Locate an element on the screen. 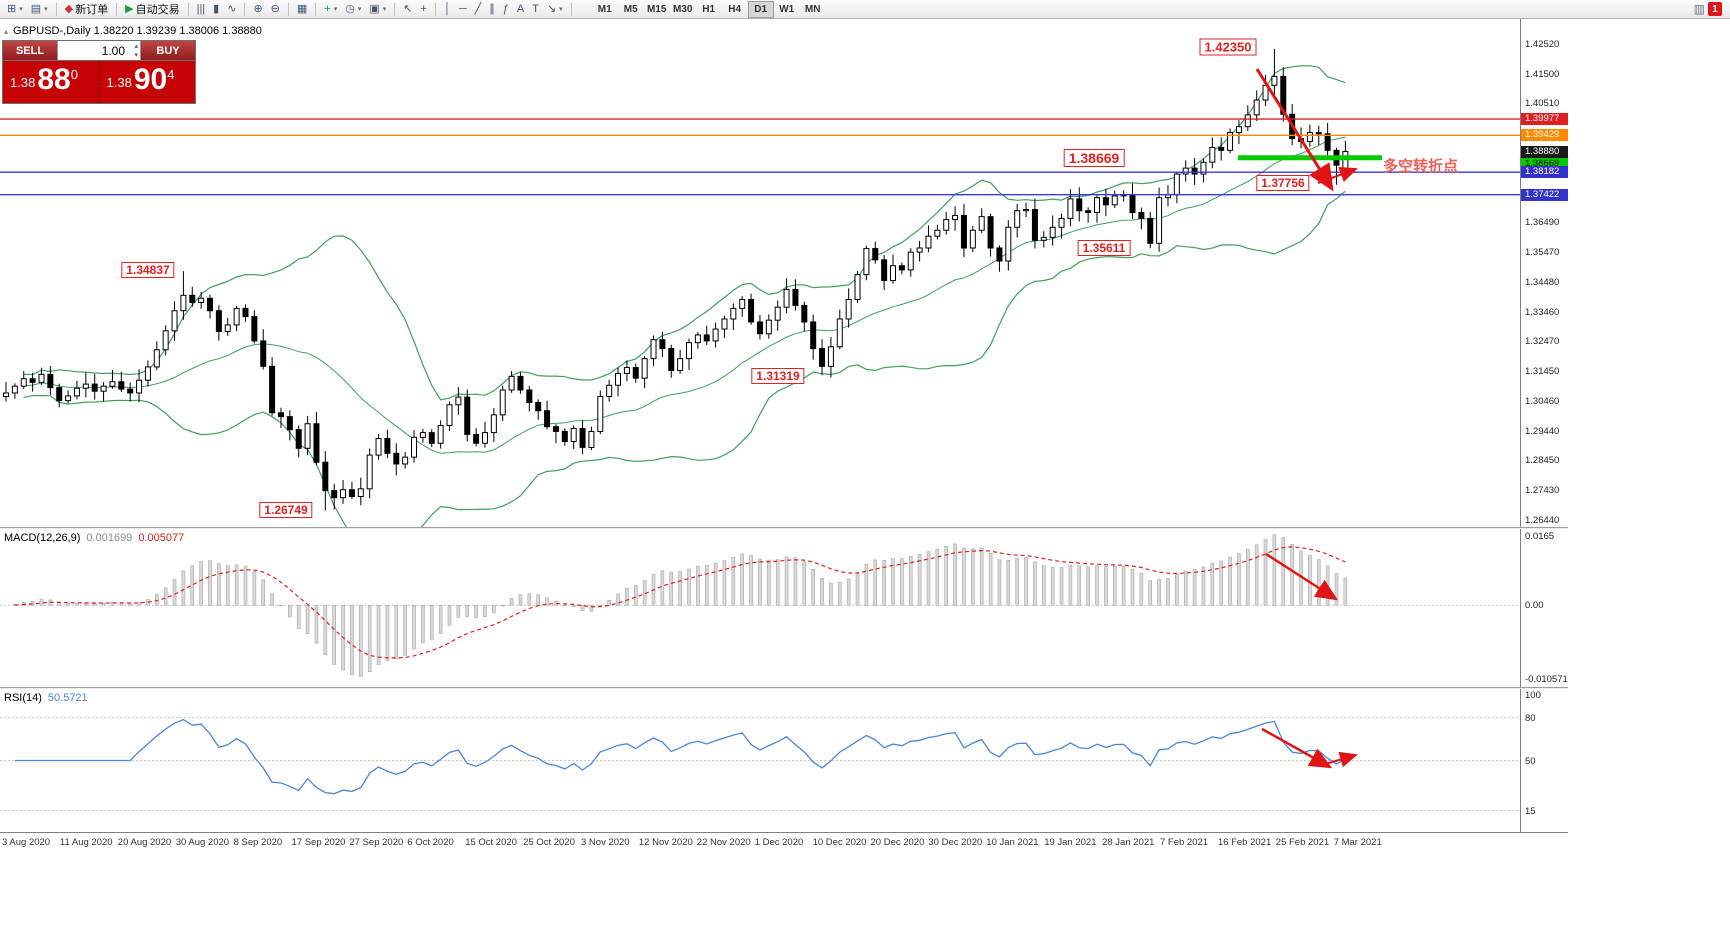  timeframe-w1: W1 is located at coordinates (787, 9).